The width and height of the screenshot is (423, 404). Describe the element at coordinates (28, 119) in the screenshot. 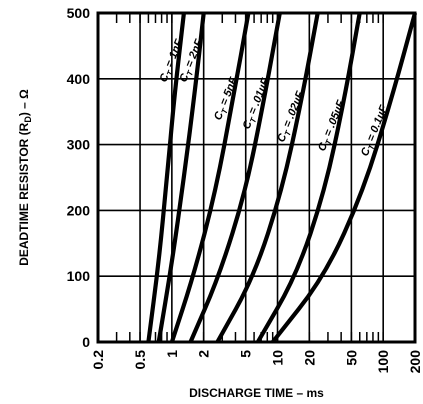

I see `y-axis-title-sub: D` at that location.